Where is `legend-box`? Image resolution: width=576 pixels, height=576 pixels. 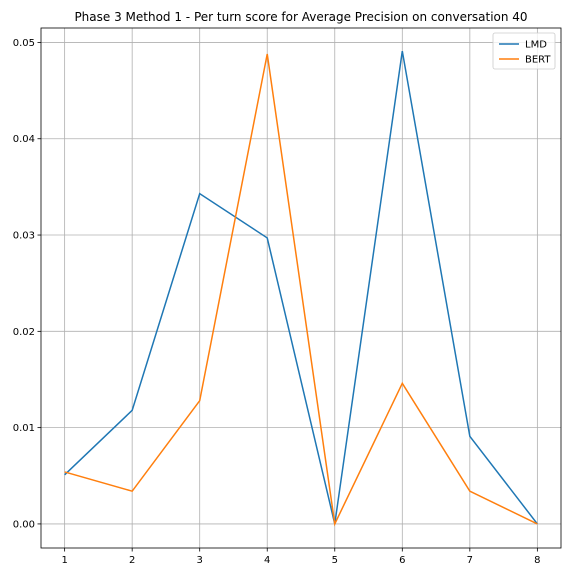
legend-box is located at coordinates (524, 51).